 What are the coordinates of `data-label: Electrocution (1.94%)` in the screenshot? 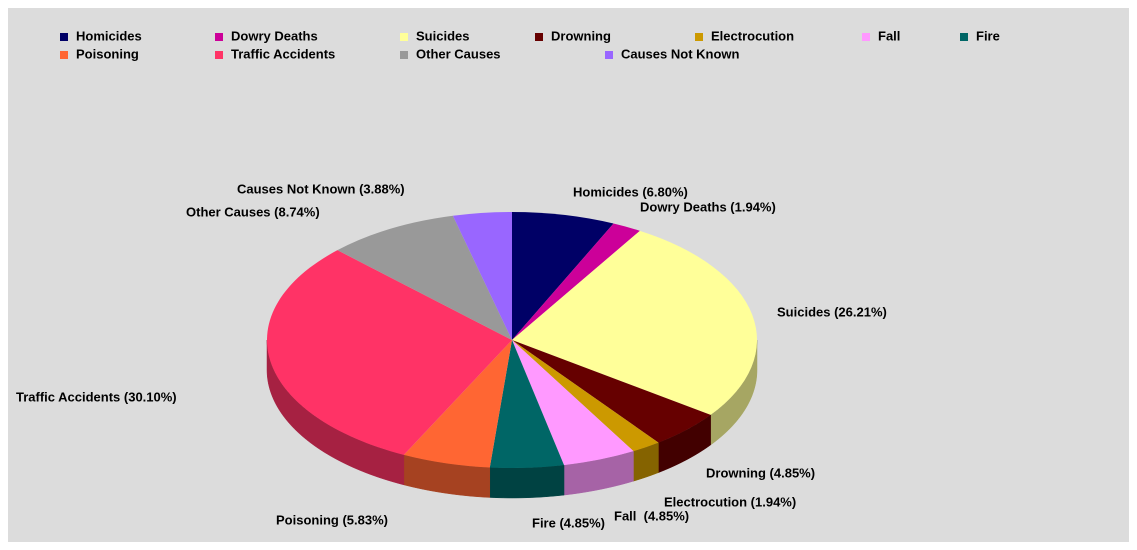 It's located at (730, 501).